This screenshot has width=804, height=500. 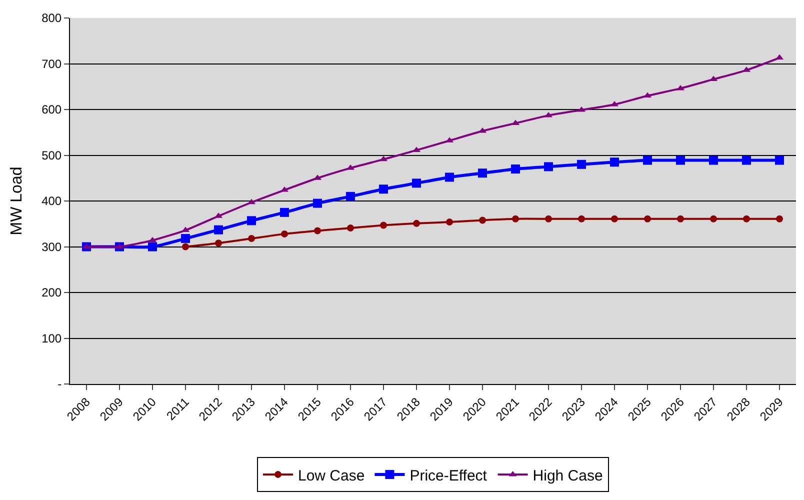 I want to click on y-axis-title: MW Load, so click(x=17, y=201).